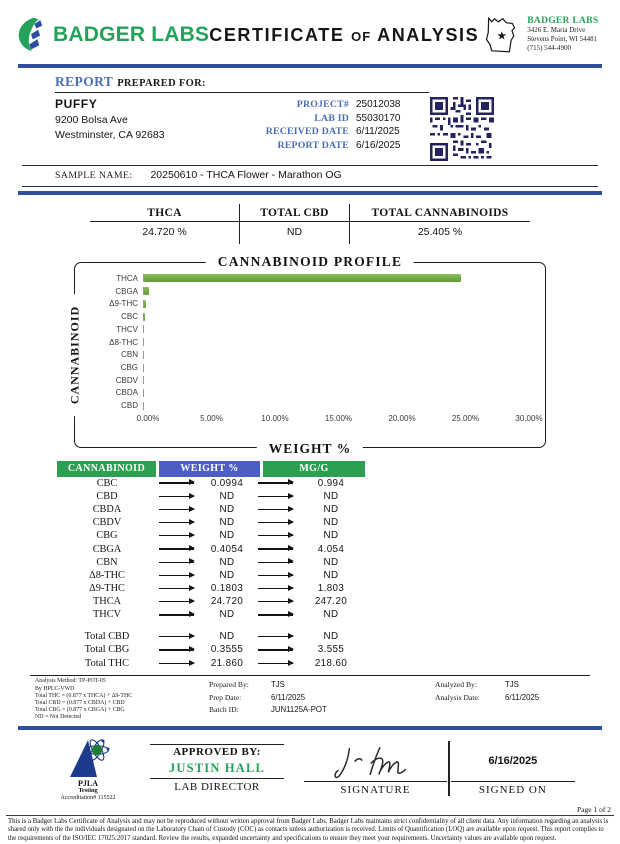 The width and height of the screenshot is (620, 844). What do you see at coordinates (522, 697) in the screenshot?
I see `analysis-date: 6/11/2025` at bounding box center [522, 697].